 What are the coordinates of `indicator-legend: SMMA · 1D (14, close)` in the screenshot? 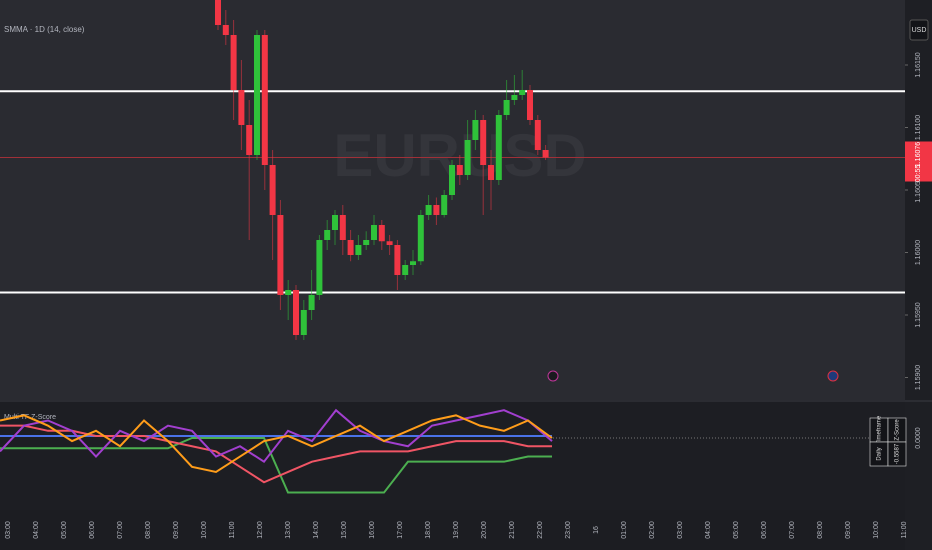 It's located at (44, 29).